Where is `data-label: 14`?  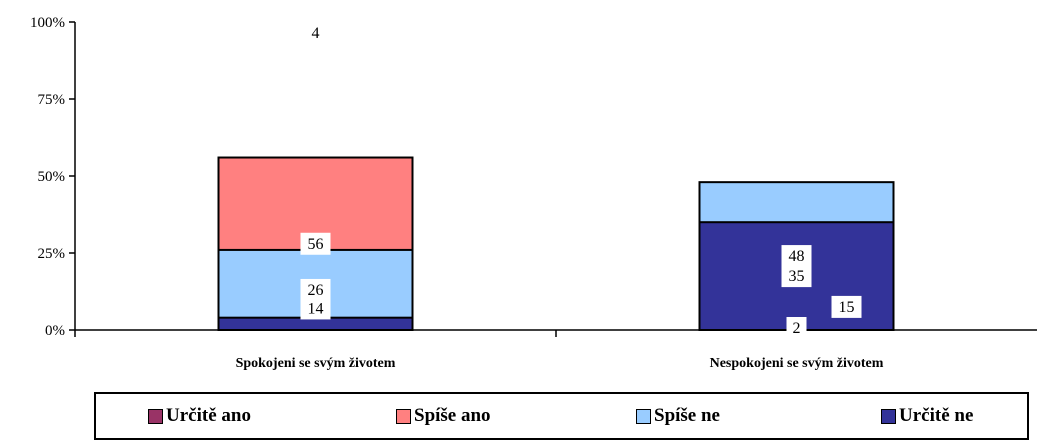
data-label: 14 is located at coordinates (316, 308).